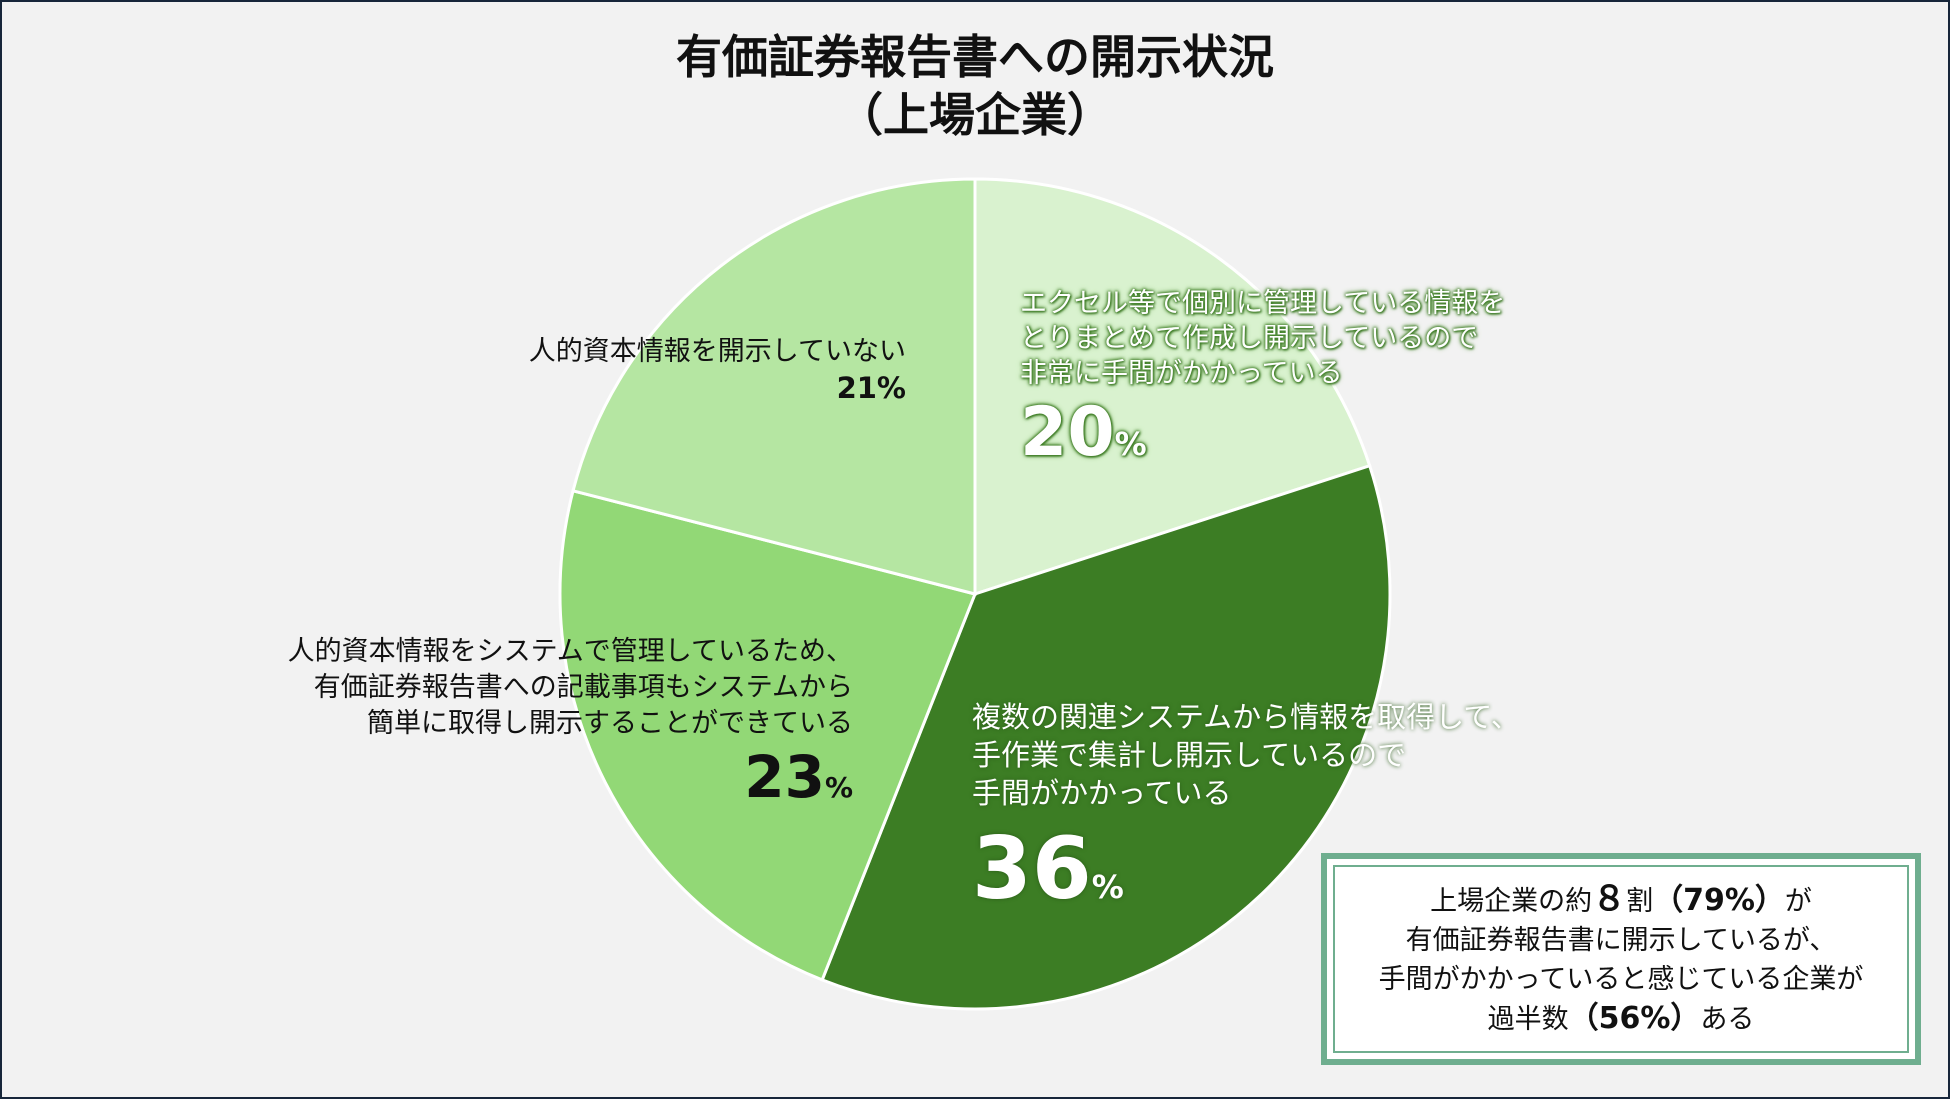 This screenshot has width=1950, height=1099. Describe the element at coordinates (1621, 979) in the screenshot. I see `summary-line-3: 手間がかかっていると感じている企業が` at that location.